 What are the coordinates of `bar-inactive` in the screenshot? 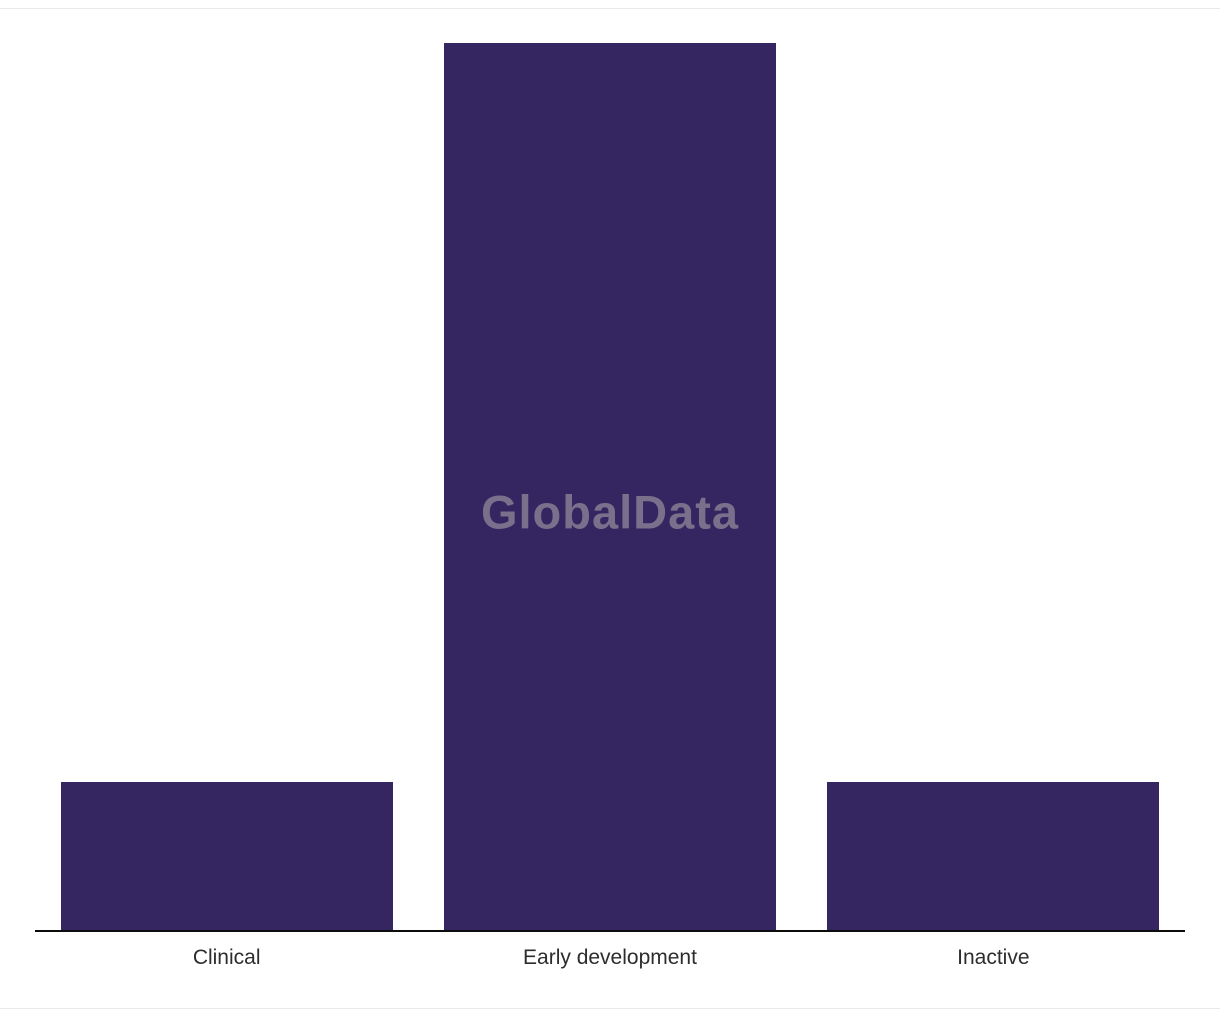 It's located at (993, 856).